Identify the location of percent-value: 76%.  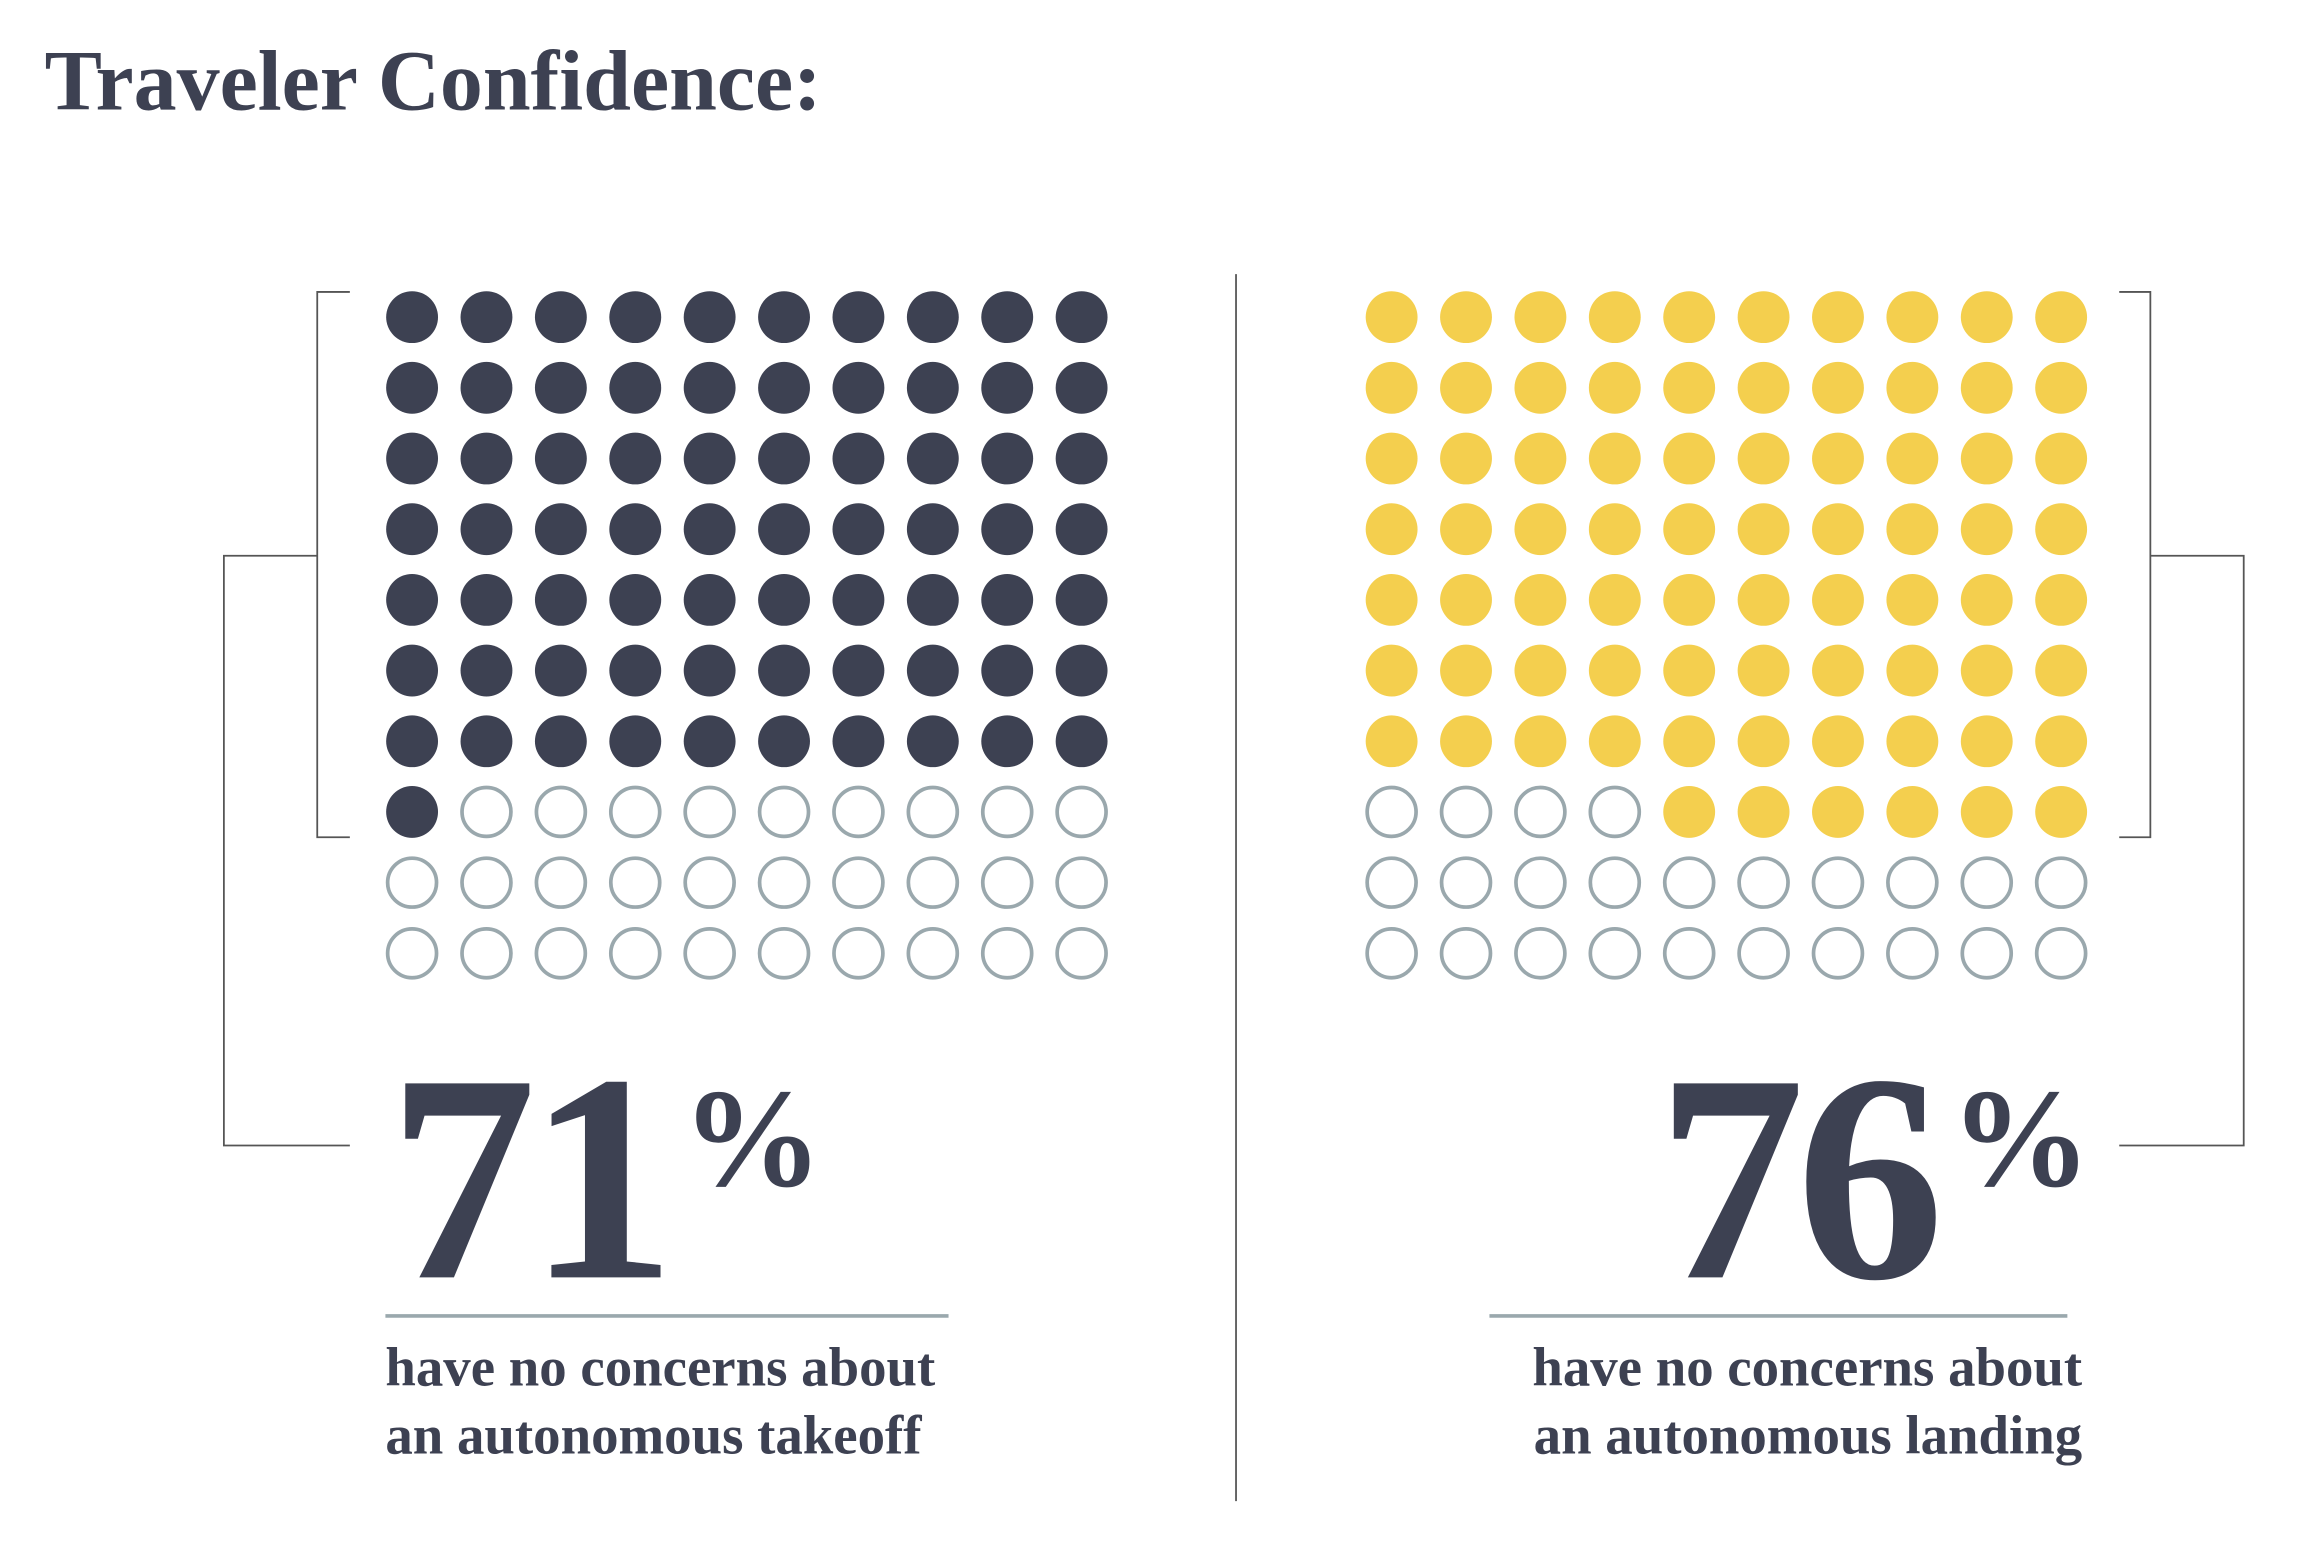
(1869, 1178).